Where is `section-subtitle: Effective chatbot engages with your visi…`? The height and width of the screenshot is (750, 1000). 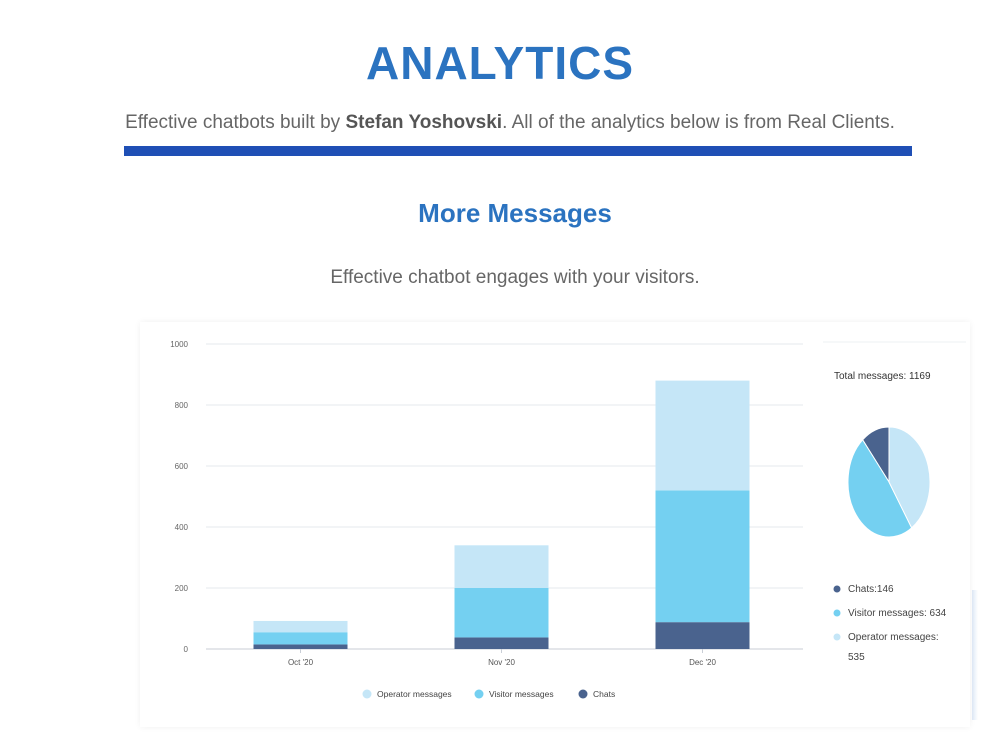 section-subtitle: Effective chatbot engages with your visi… is located at coordinates (515, 277).